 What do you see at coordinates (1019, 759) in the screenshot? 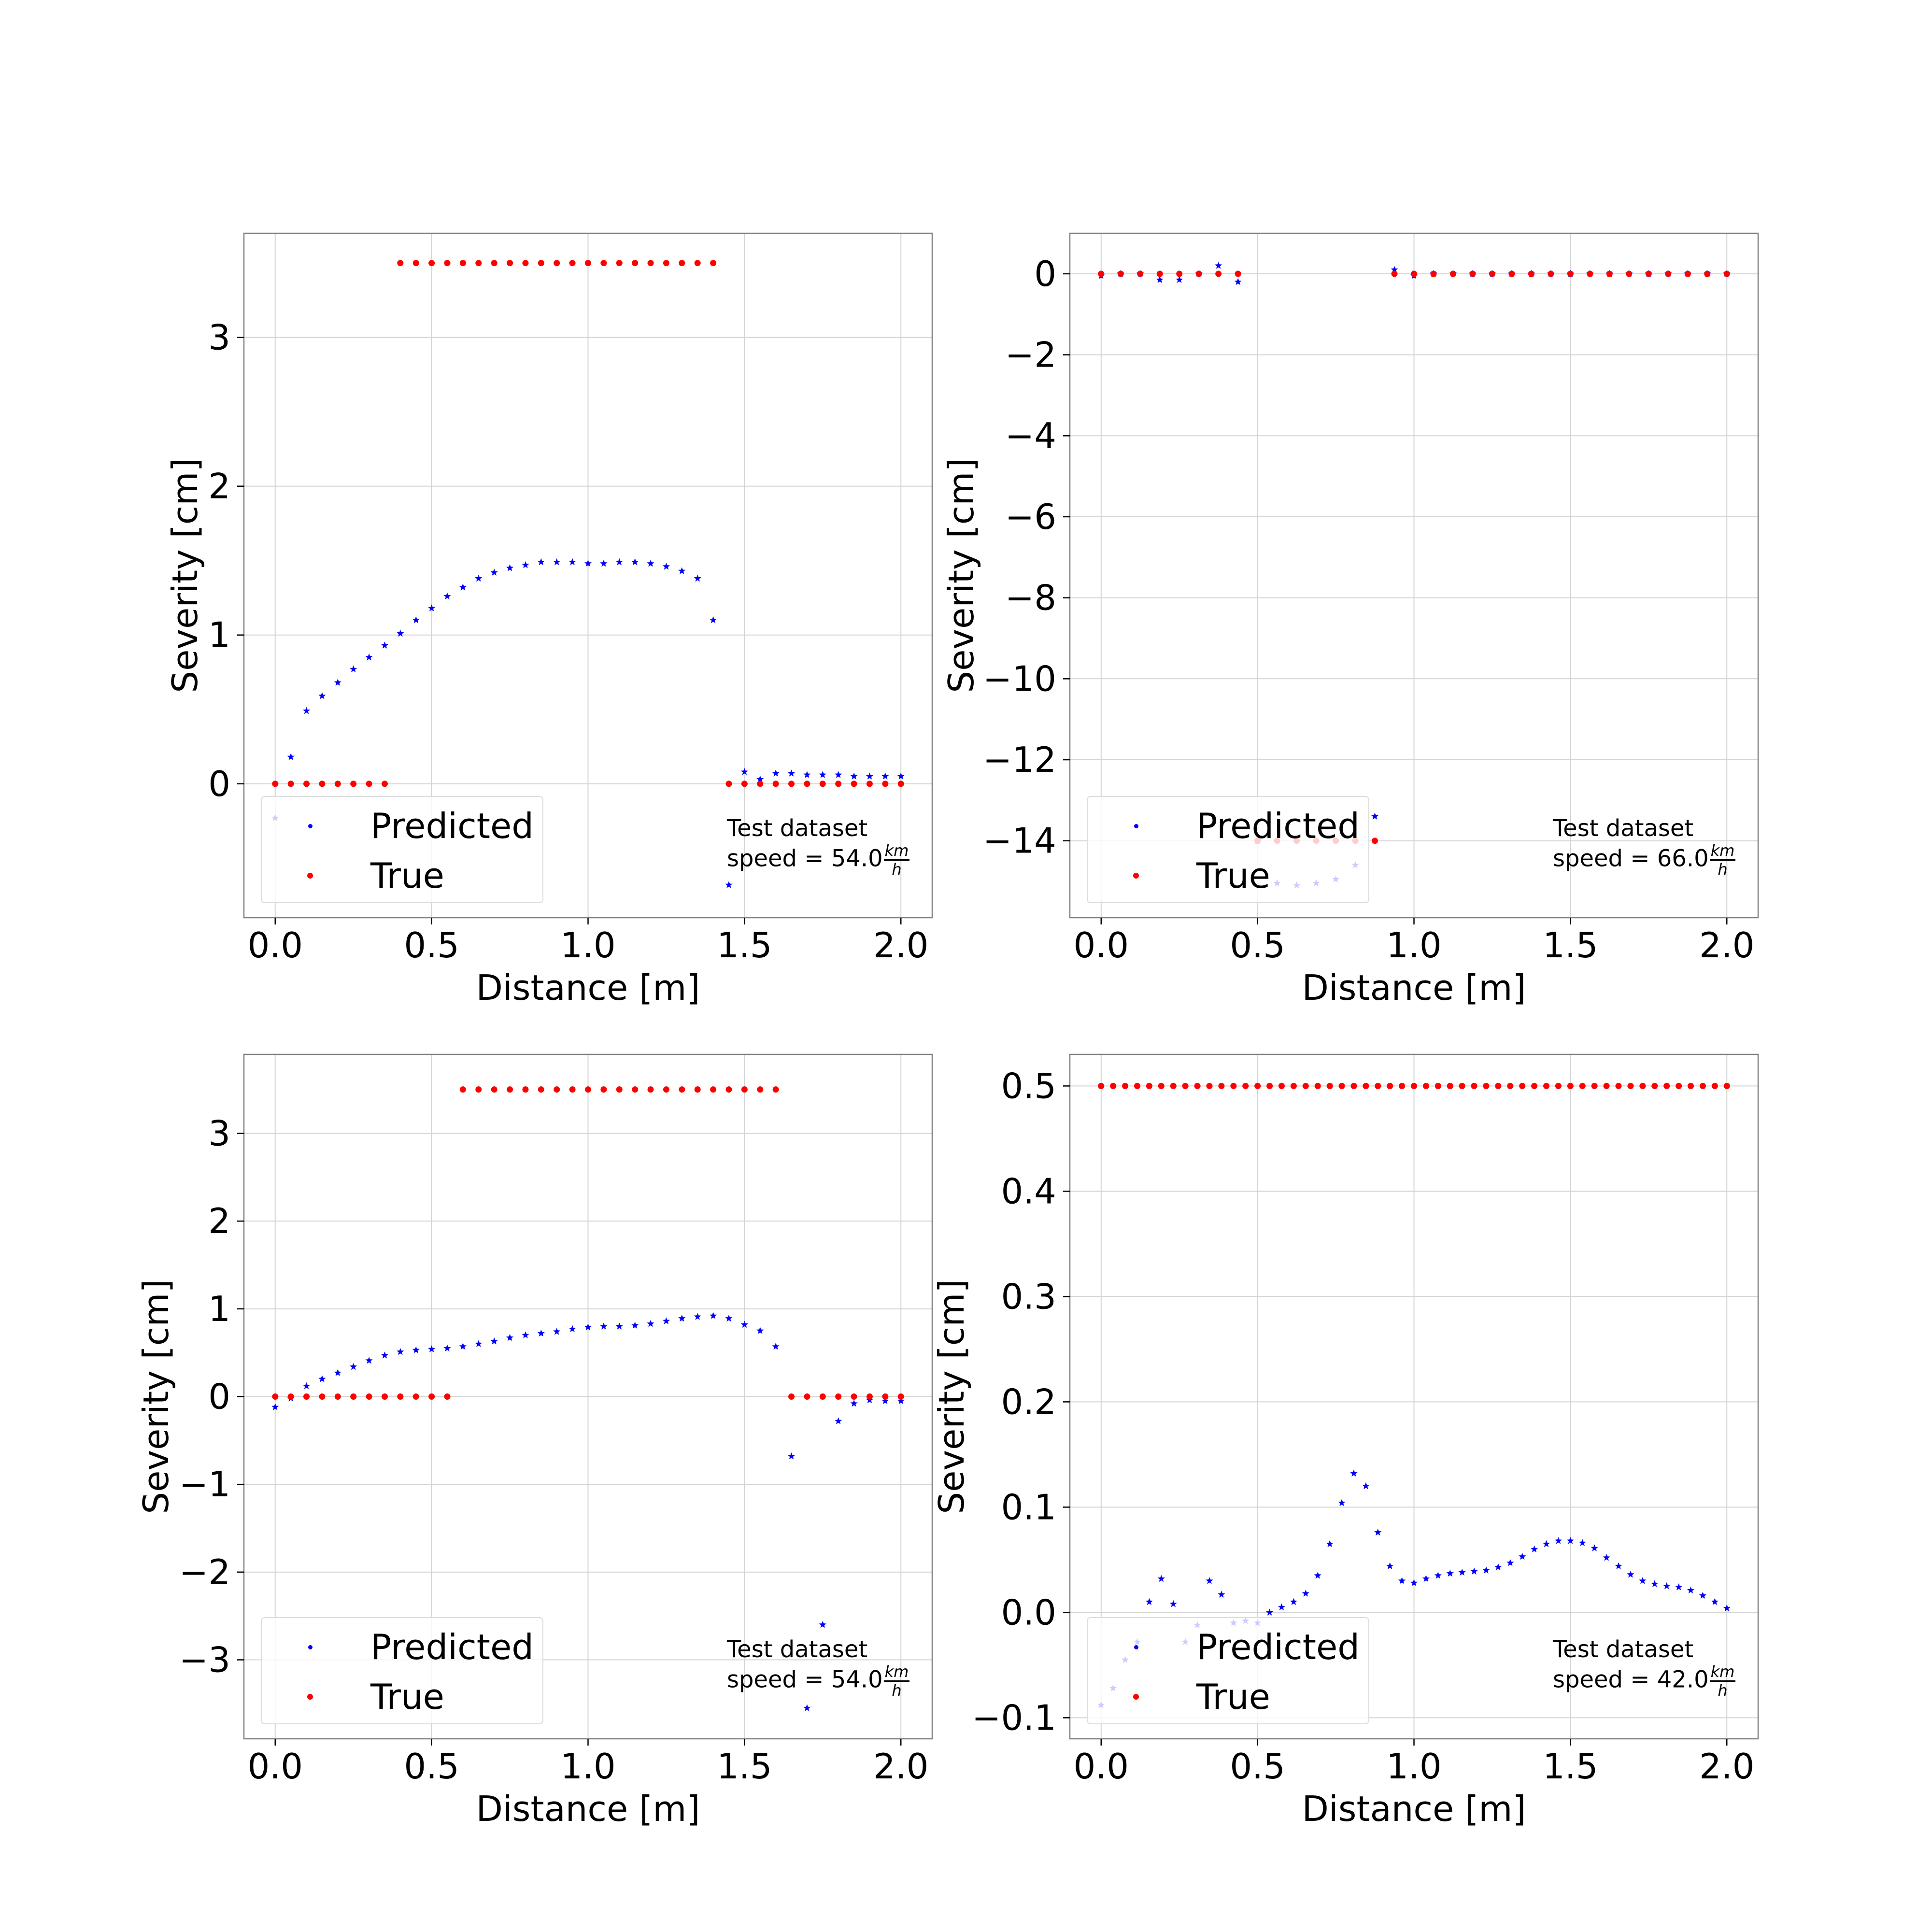
I see `y-tick-label: −12` at bounding box center [1019, 759].